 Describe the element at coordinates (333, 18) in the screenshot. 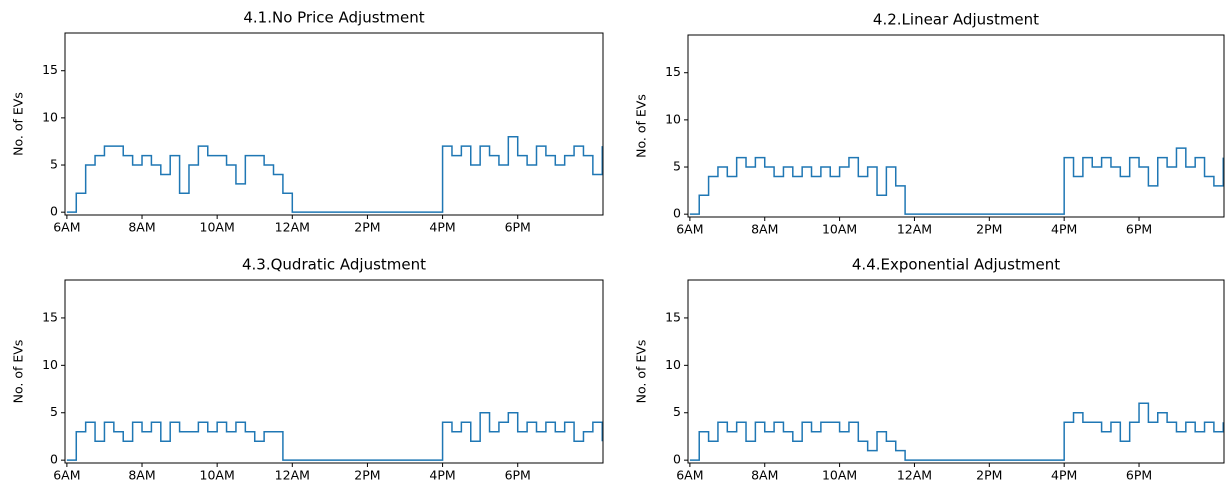

I see `subplot-title: 4.1.No Price Adjustment` at that location.